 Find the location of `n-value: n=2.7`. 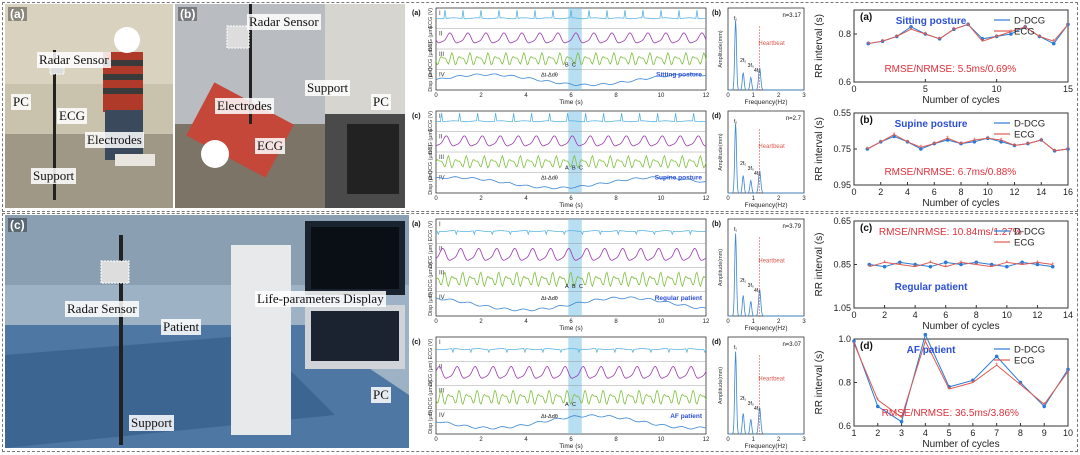

n-value: n=2.7 is located at coordinates (794, 119).